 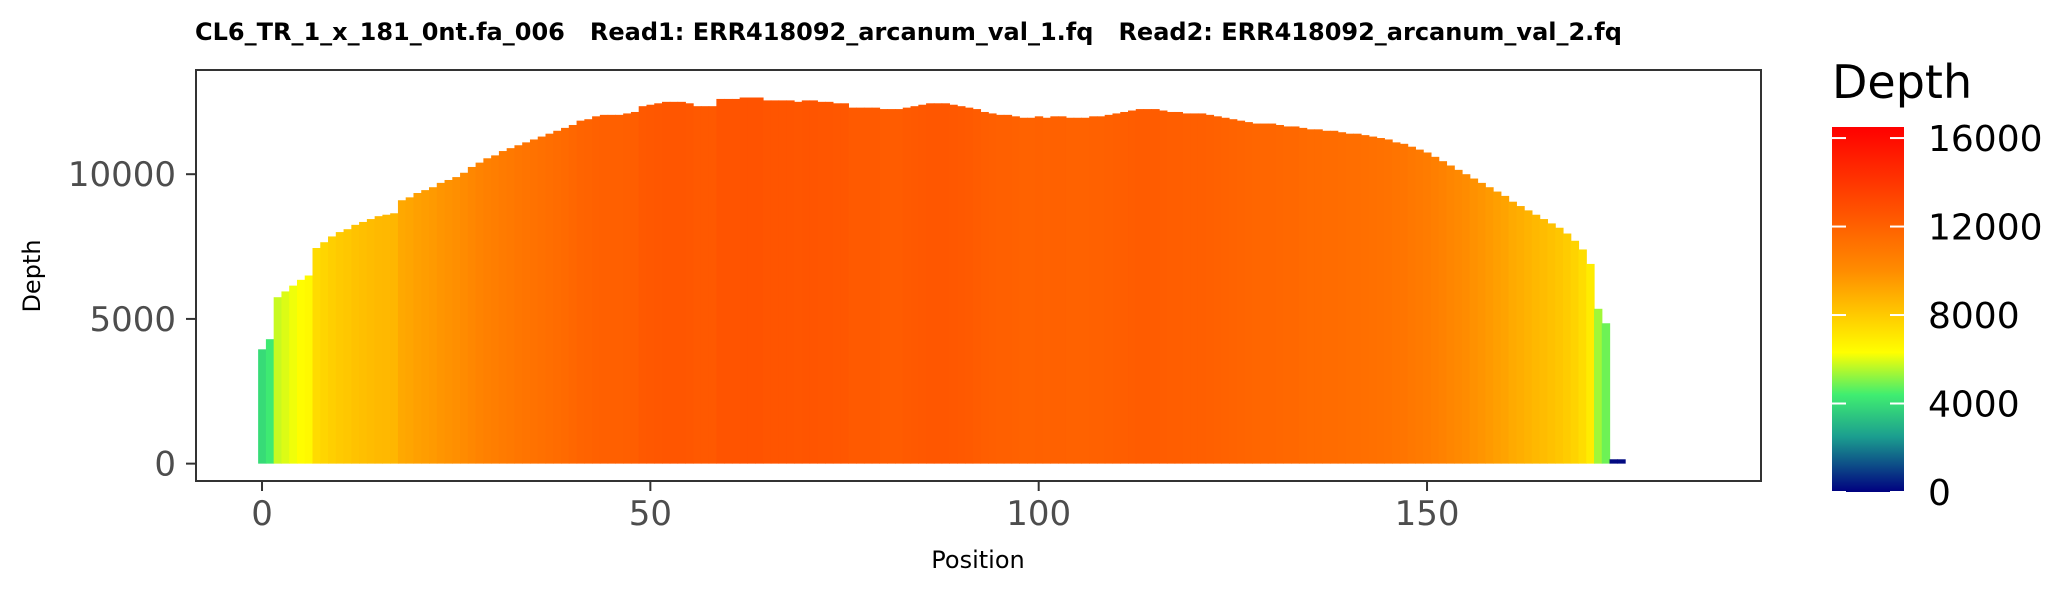 What do you see at coordinates (1038, 514) in the screenshot?
I see `x-tick-label: 100` at bounding box center [1038, 514].